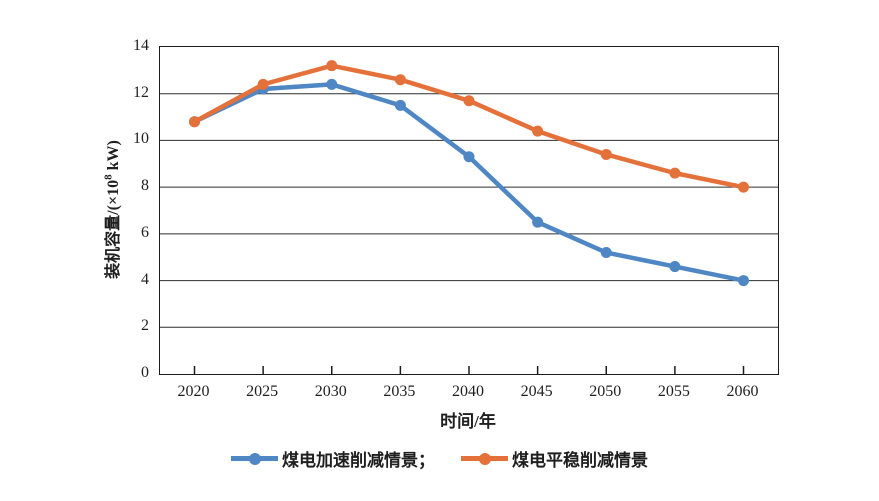  I want to click on y-tick-label: 0, so click(145, 372).